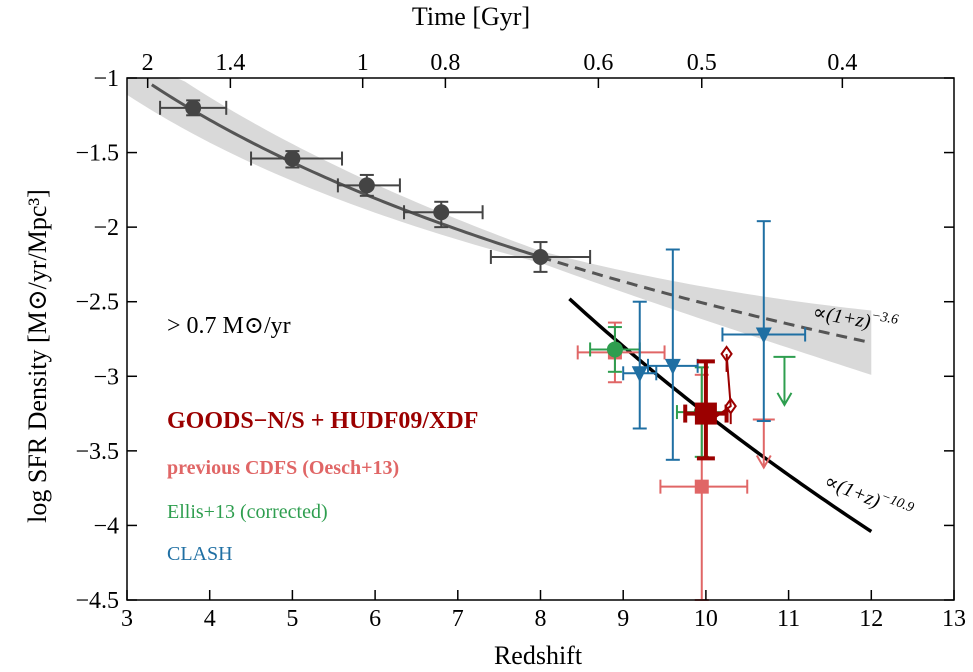 This screenshot has height=672, width=973. What do you see at coordinates (445, 63) in the screenshot?
I see `top-tick-label: 0.8` at bounding box center [445, 63].